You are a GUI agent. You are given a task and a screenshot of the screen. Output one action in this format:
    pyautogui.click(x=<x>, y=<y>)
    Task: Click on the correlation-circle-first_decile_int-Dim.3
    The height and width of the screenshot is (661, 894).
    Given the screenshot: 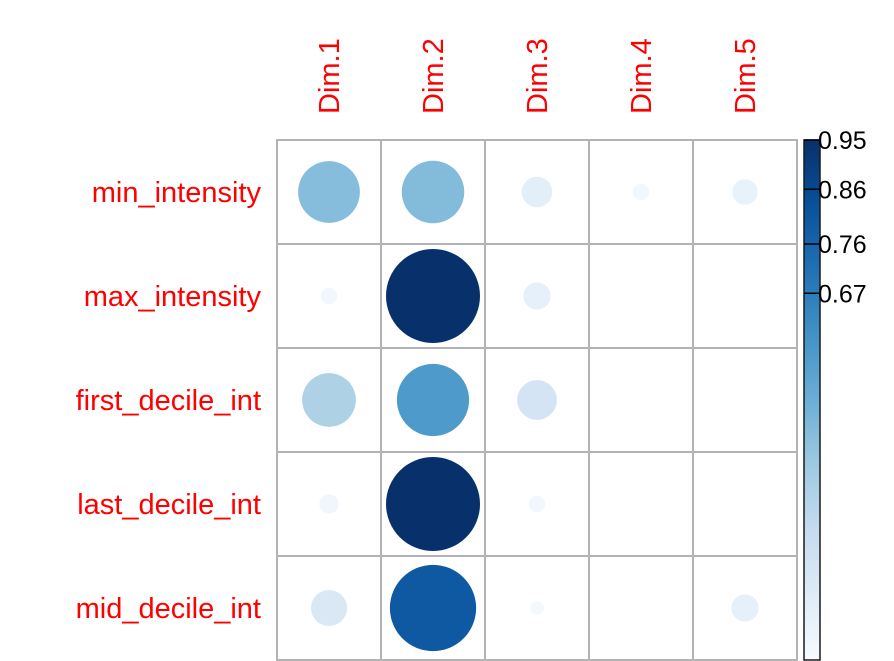 What is the action you would take?
    pyautogui.click(x=537, y=400)
    